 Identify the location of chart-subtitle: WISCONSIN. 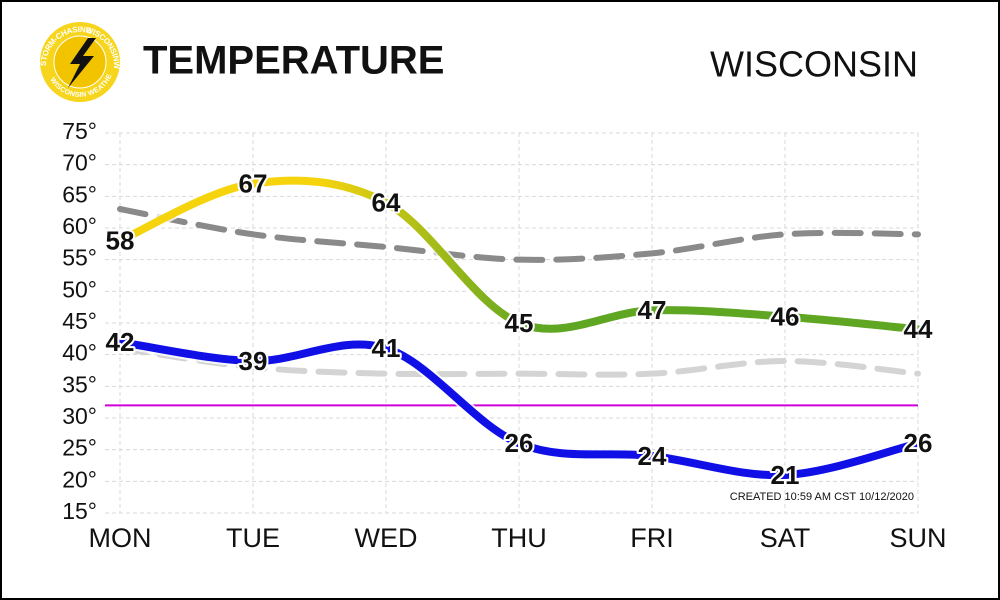
(814, 64).